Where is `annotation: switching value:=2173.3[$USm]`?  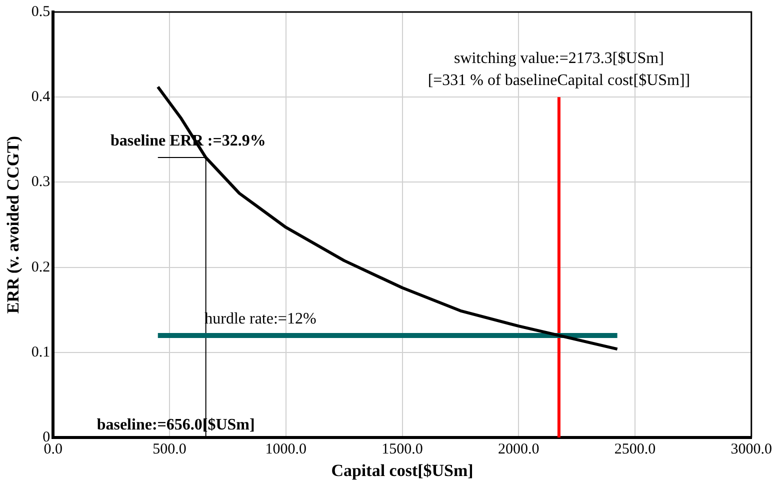 annotation: switching value:=2173.3[$USm] is located at coordinates (559, 59).